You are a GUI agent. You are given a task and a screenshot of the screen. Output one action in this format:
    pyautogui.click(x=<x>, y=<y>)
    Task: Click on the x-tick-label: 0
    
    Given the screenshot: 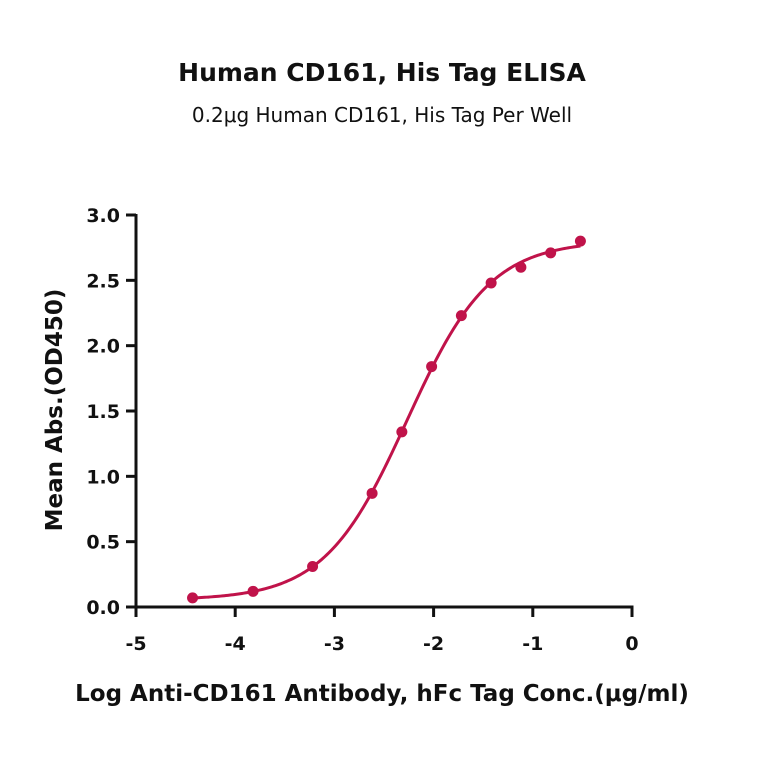 What is the action you would take?
    pyautogui.click(x=631, y=644)
    